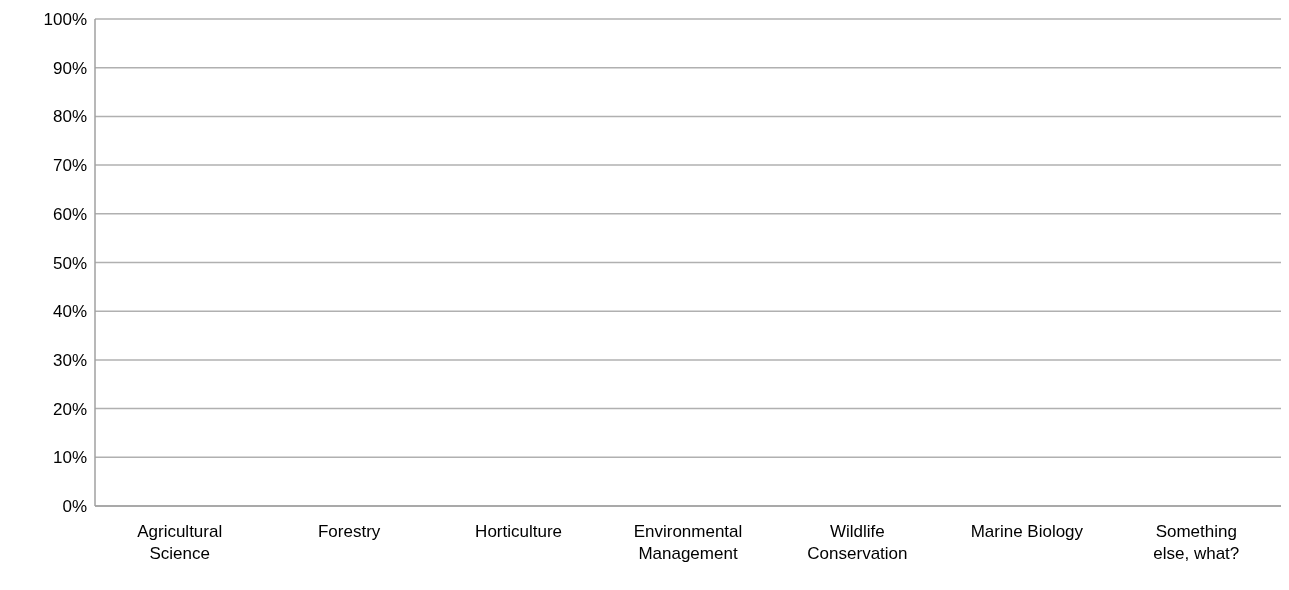 This screenshot has height=590, width=1289. What do you see at coordinates (69, 458) in the screenshot?
I see `y-tick-label: 10%` at bounding box center [69, 458].